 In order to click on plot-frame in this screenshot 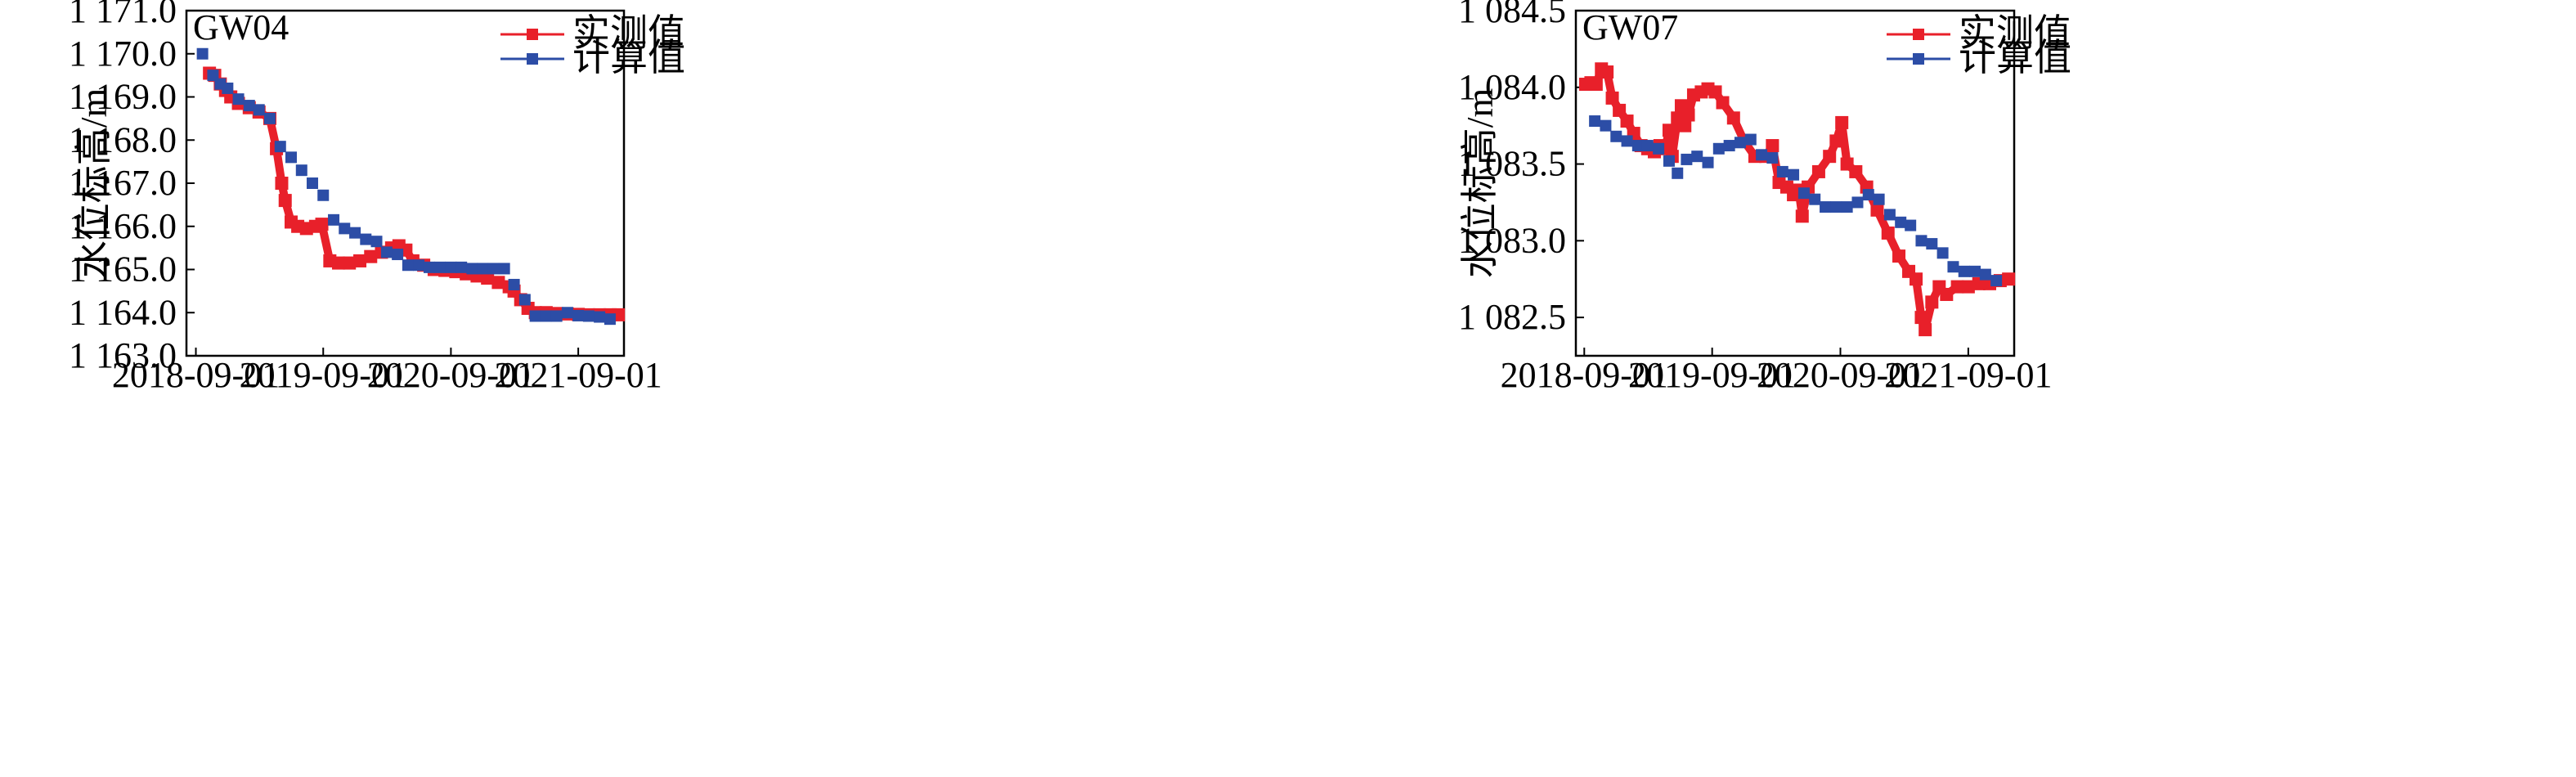, I will do `click(405, 183)`.